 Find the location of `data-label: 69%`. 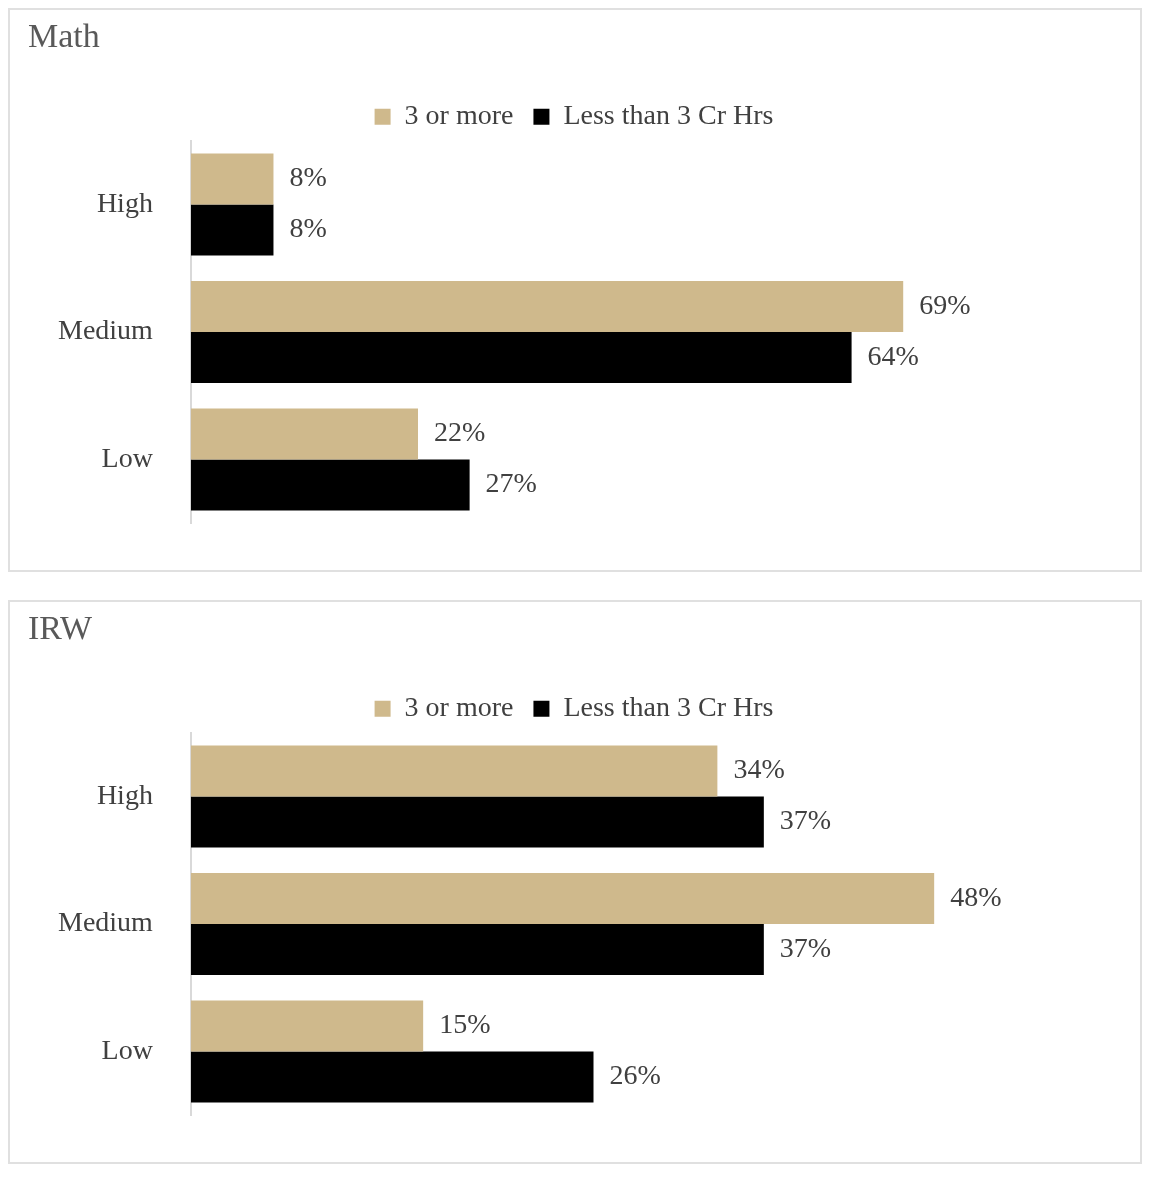

data-label: 69% is located at coordinates (945, 304).